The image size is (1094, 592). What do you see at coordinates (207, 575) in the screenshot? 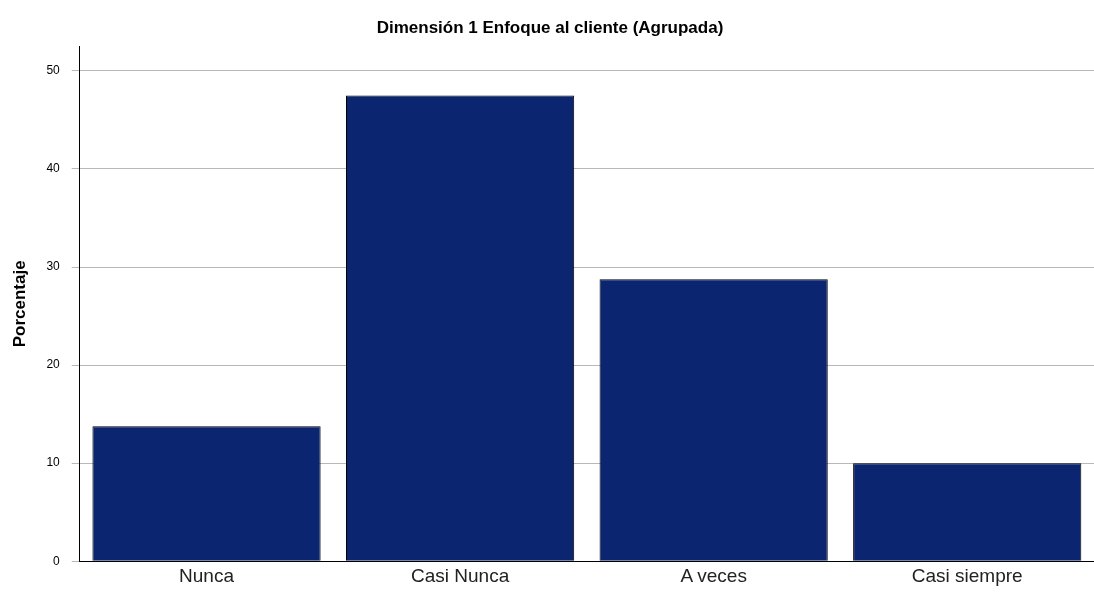
I see `x-tick-label: Nunca` at bounding box center [207, 575].